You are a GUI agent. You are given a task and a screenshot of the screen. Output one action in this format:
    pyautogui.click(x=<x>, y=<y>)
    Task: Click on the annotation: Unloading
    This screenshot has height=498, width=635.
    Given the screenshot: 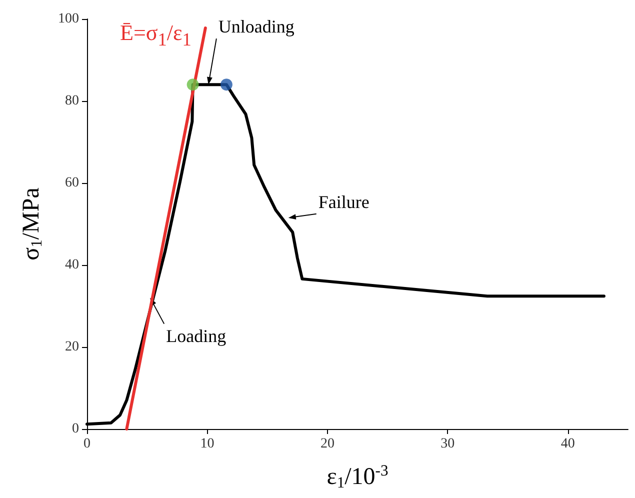 What is the action you would take?
    pyautogui.click(x=256, y=26)
    